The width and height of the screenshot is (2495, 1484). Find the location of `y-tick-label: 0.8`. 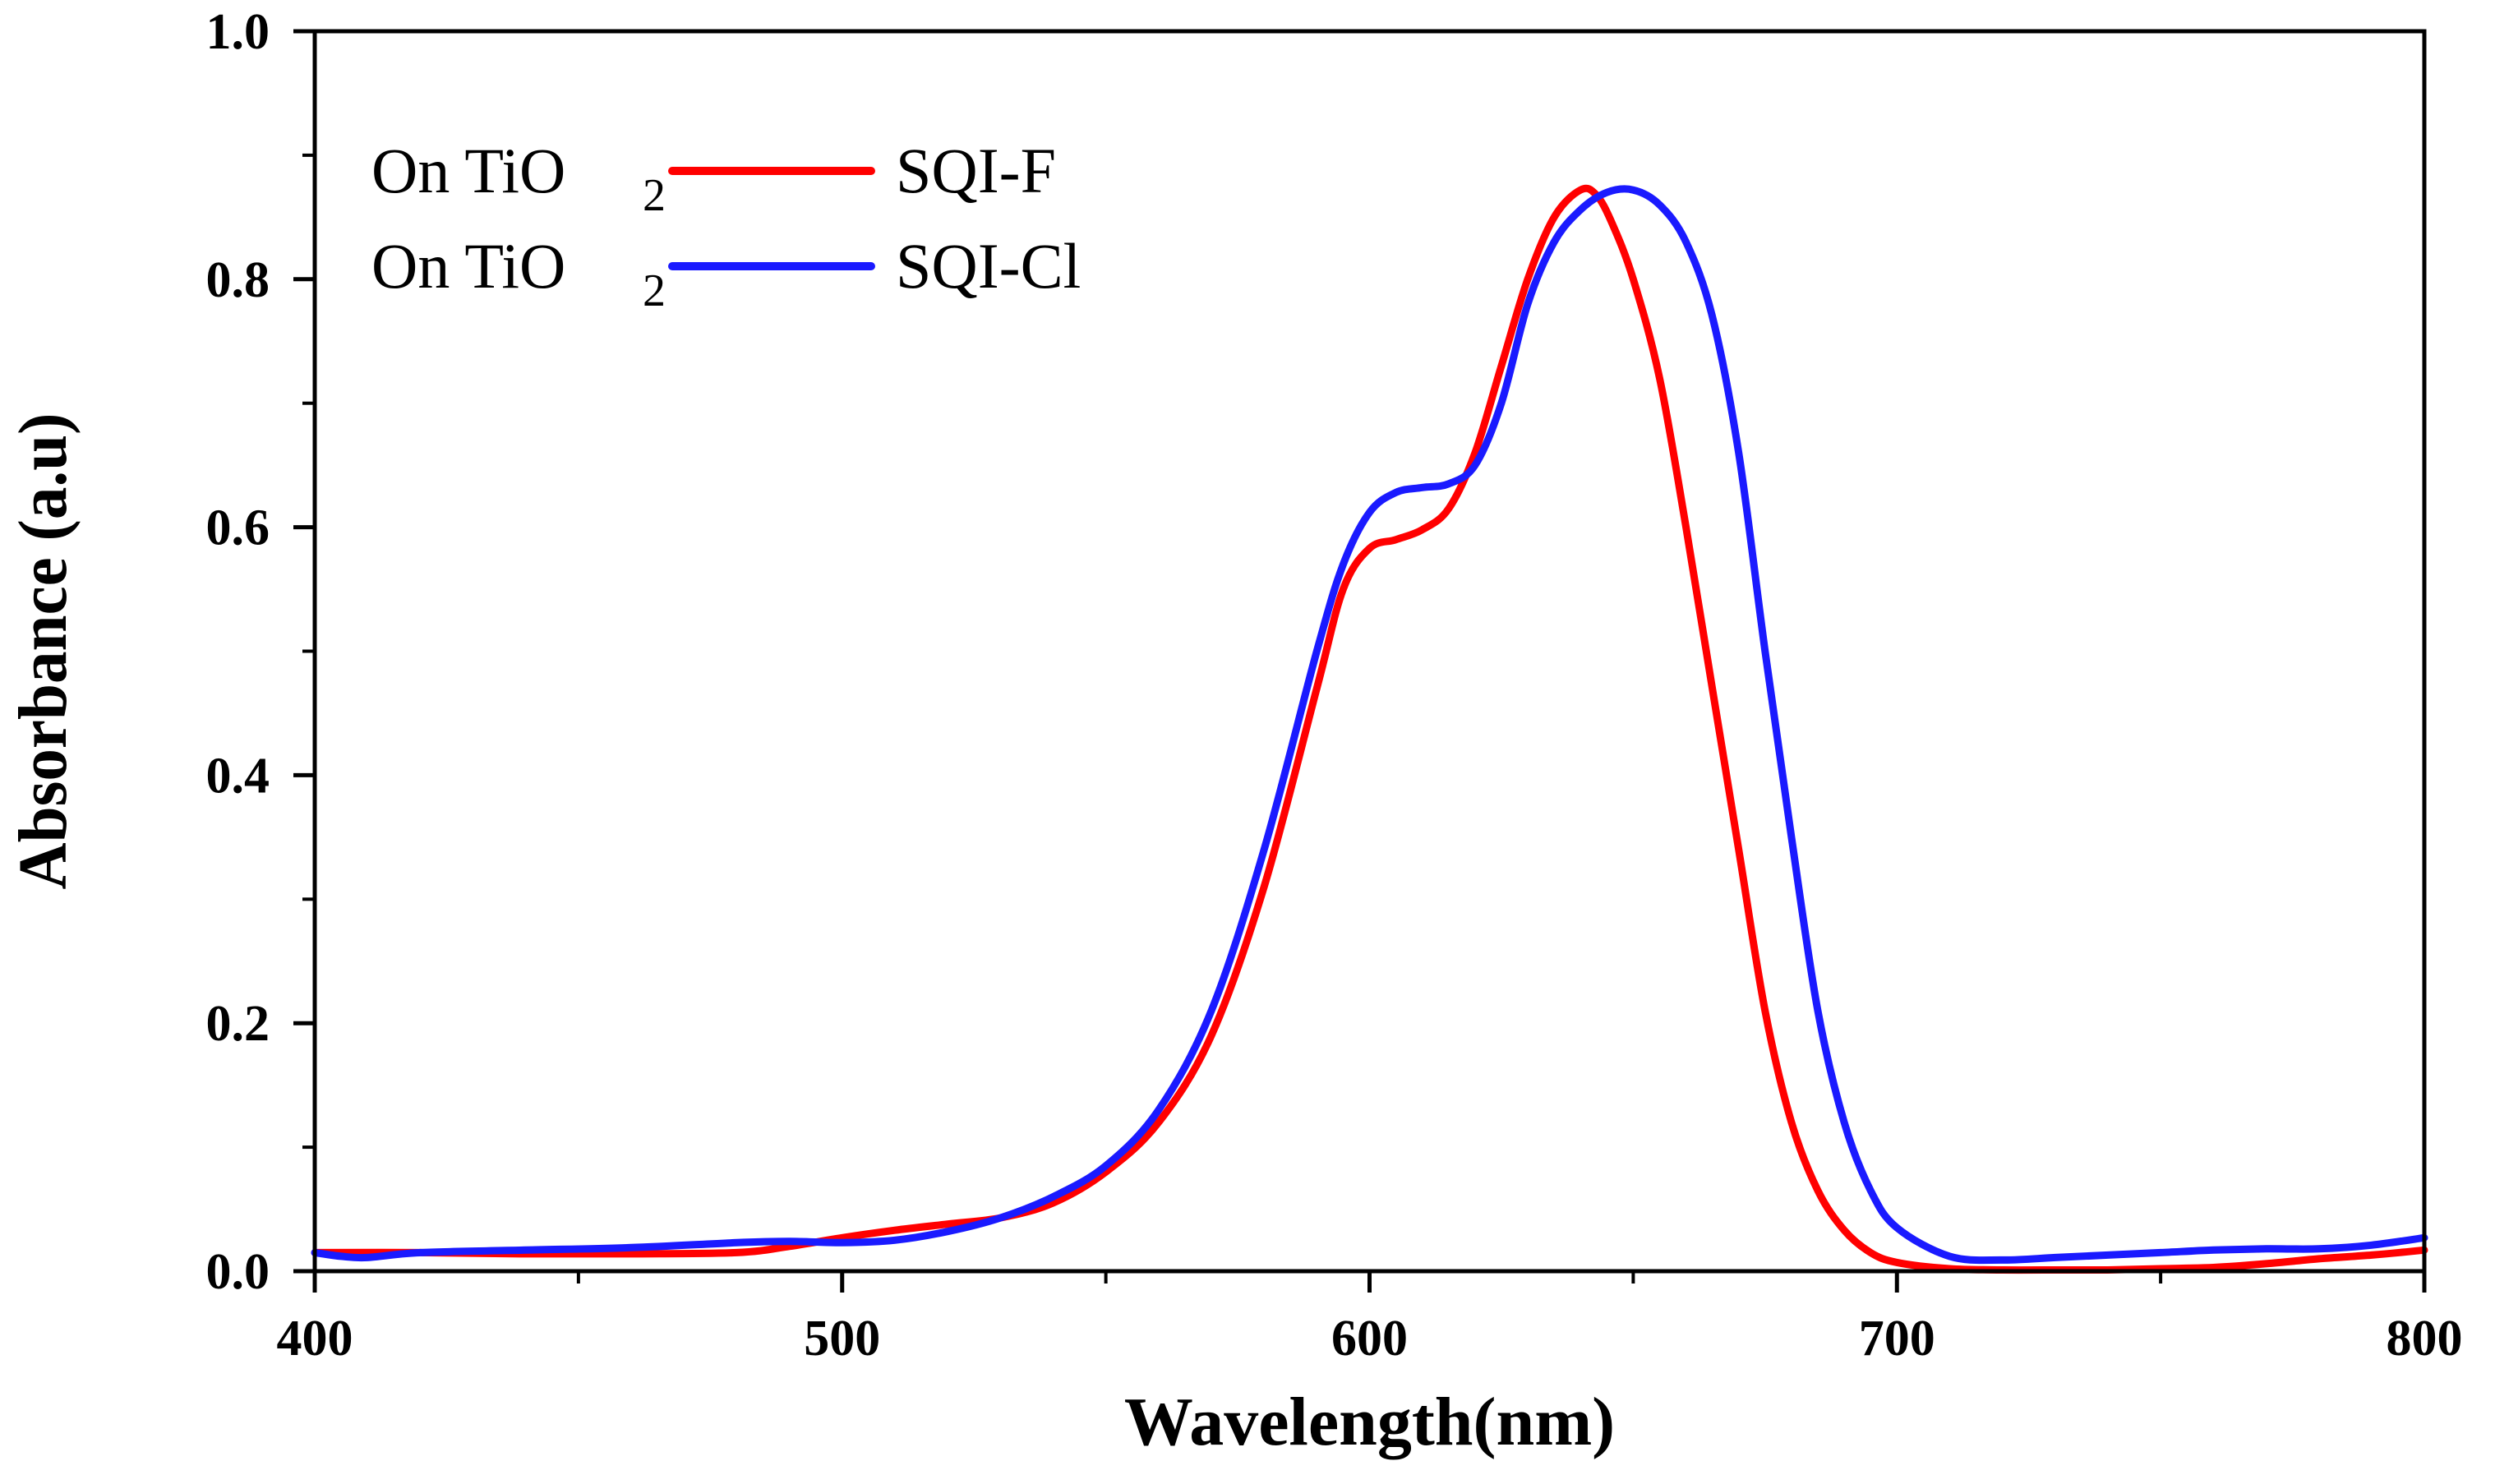

y-tick-label: 0.8 is located at coordinates (238, 280).